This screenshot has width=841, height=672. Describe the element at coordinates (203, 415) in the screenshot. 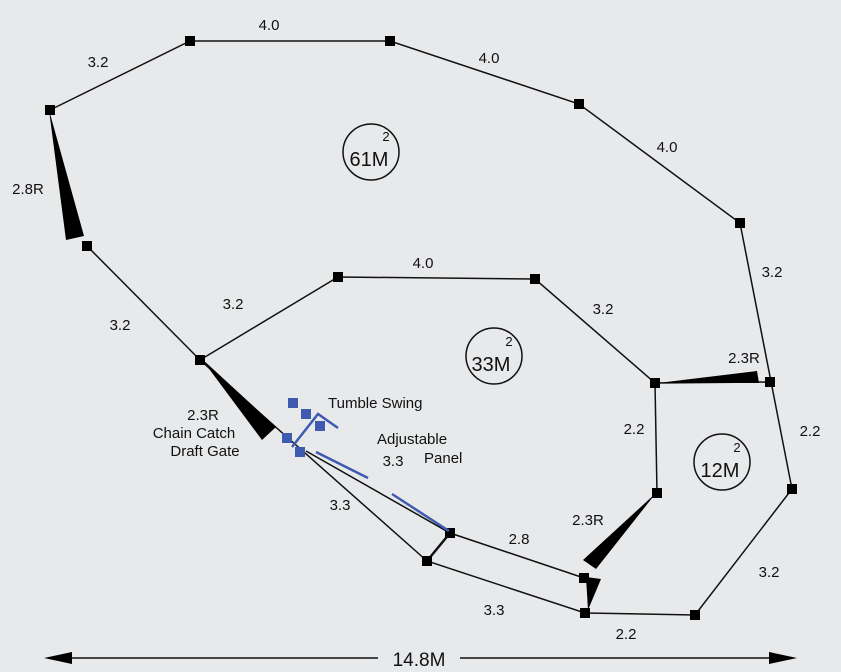

I see `gate-size-label: 2.3R` at that location.